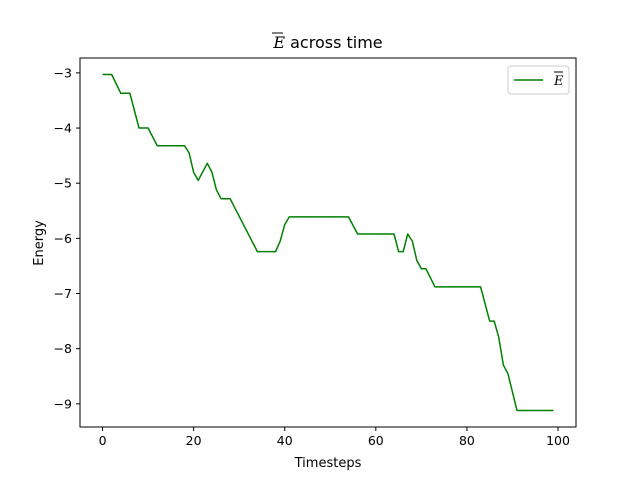 This screenshot has height=480, width=640. Describe the element at coordinates (63, 293) in the screenshot. I see `y-tick-label: −7` at that location.